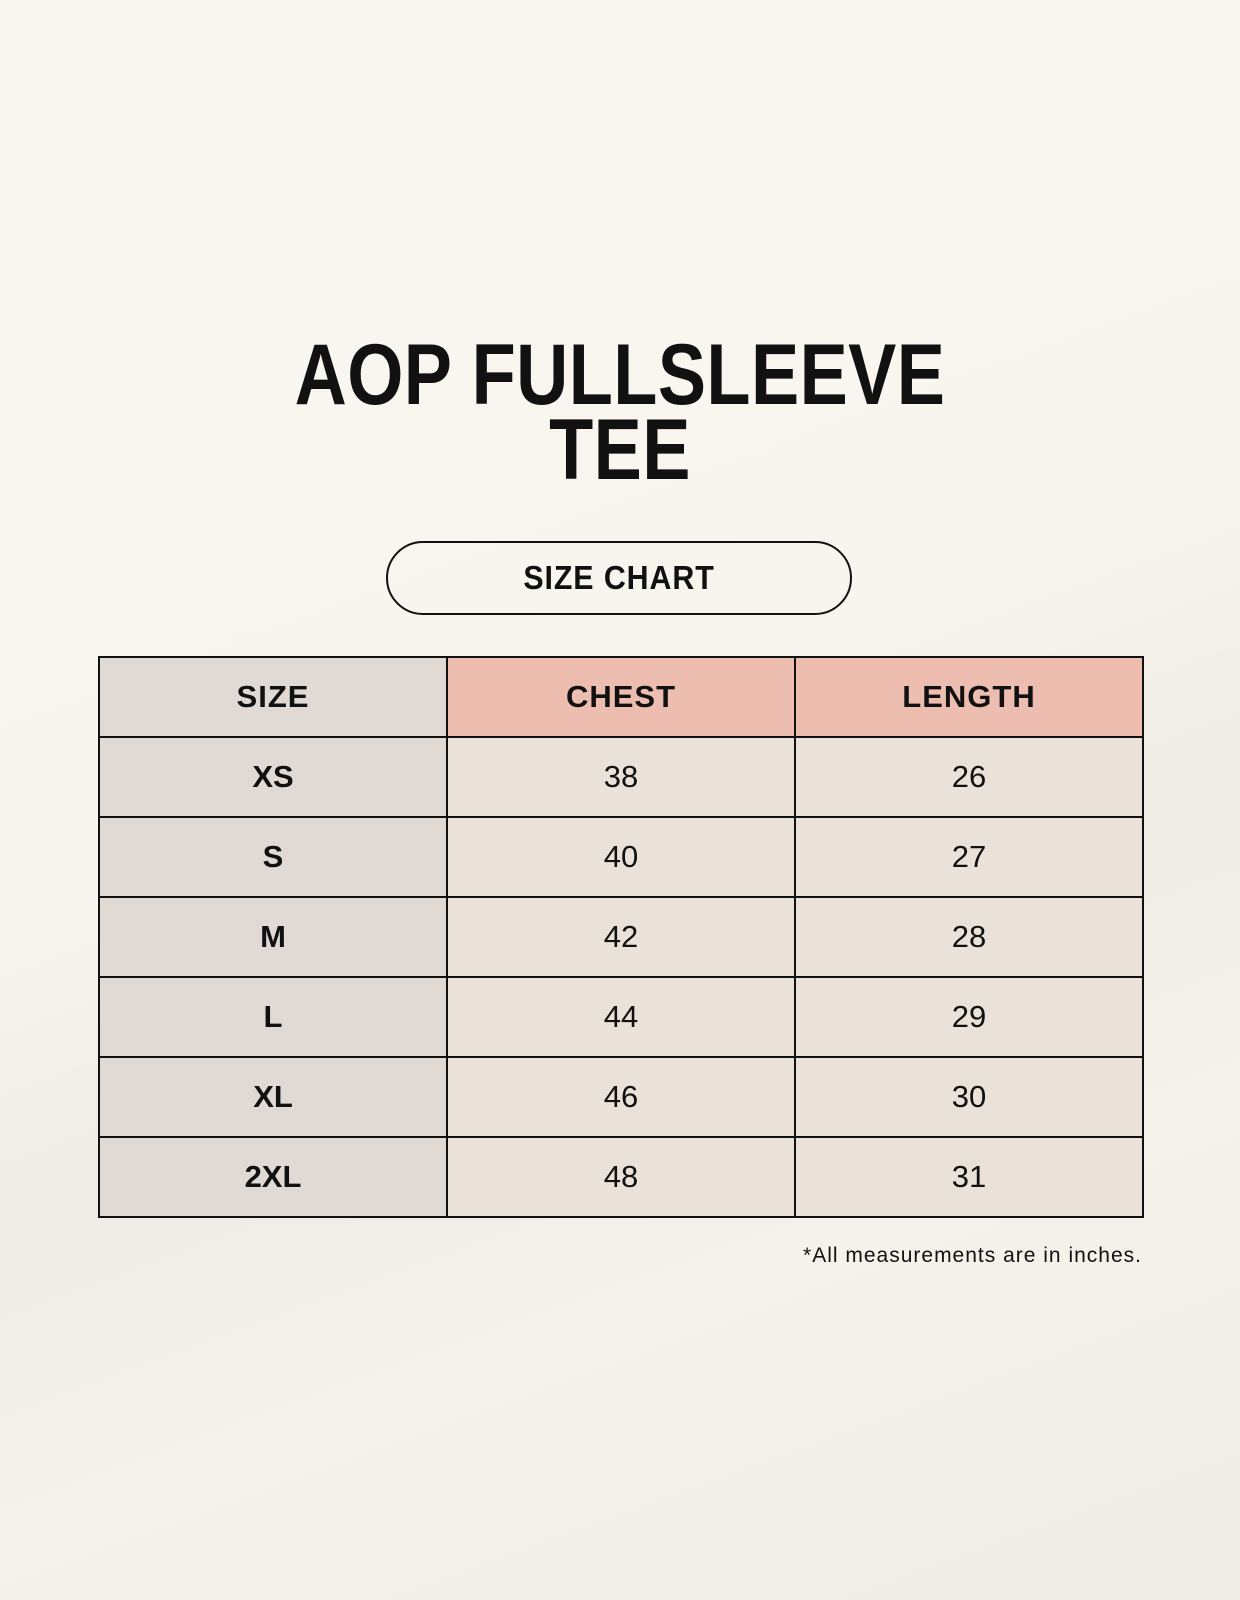 The width and height of the screenshot is (1240, 1600). Describe the element at coordinates (969, 937) in the screenshot. I see `cell-length: 28` at that location.